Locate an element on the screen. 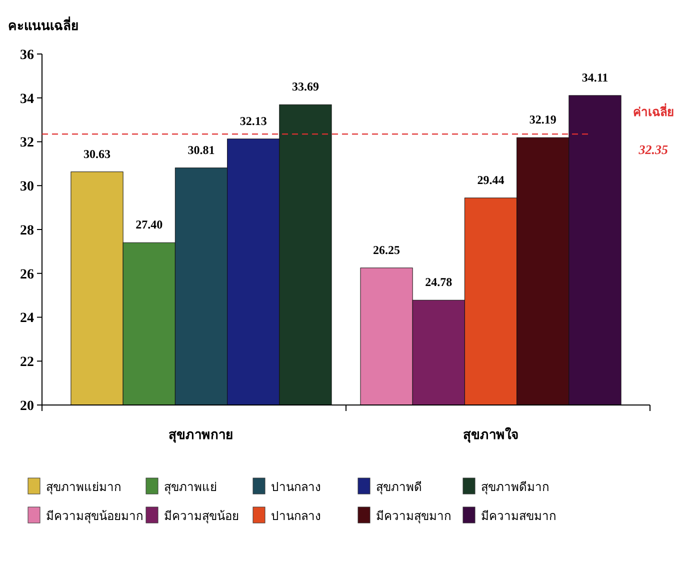  data-label: 24.78 is located at coordinates (438, 282).